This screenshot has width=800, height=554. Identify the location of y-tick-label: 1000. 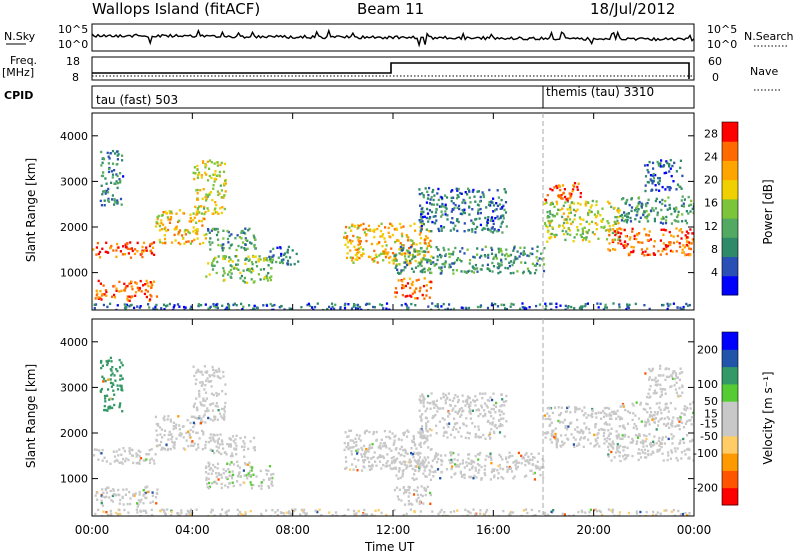
(74, 479).